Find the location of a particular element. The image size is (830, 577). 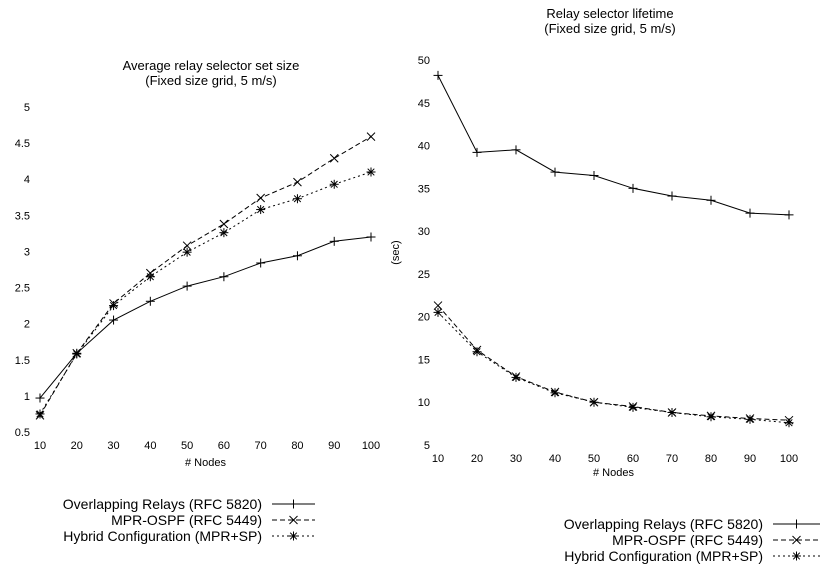

y-tick-label: 3 is located at coordinates (27, 252).